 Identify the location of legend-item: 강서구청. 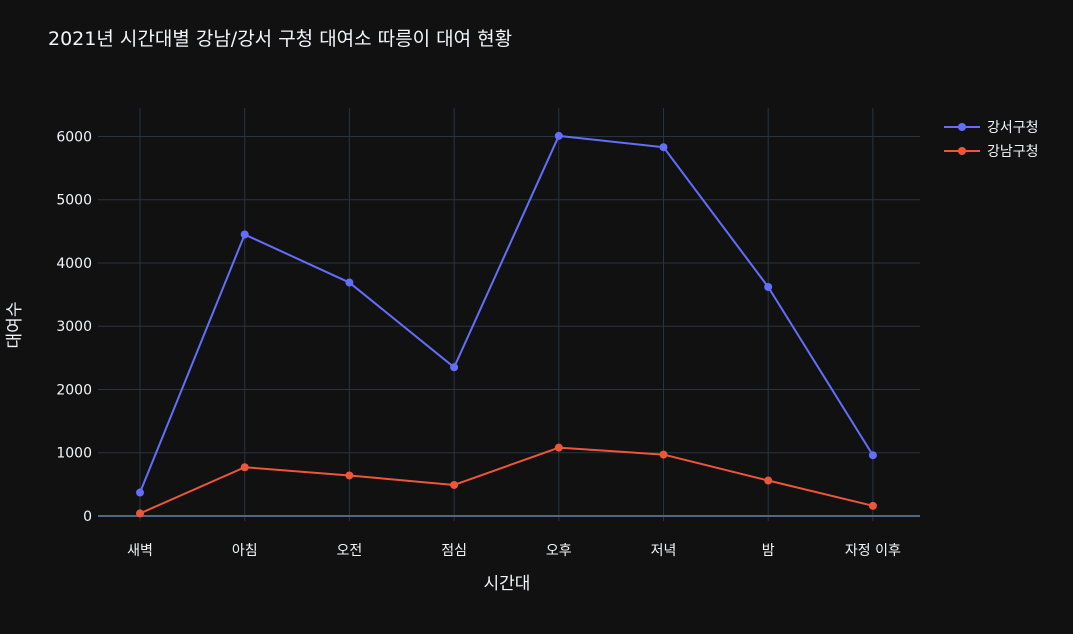
(991, 128).